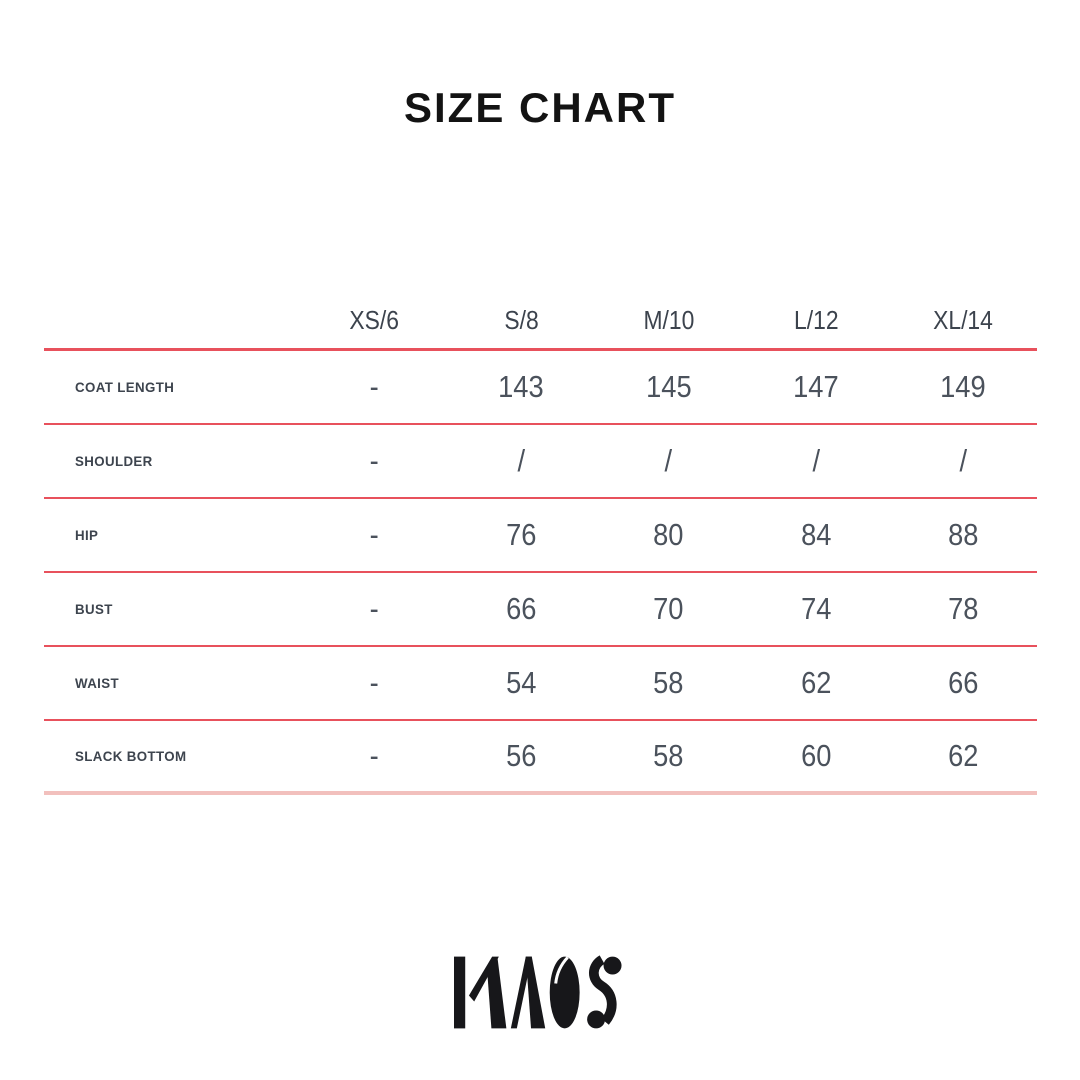 This screenshot has height=1080, width=1080. Describe the element at coordinates (125, 387) in the screenshot. I see `row-label: COAT LENGTH` at that location.